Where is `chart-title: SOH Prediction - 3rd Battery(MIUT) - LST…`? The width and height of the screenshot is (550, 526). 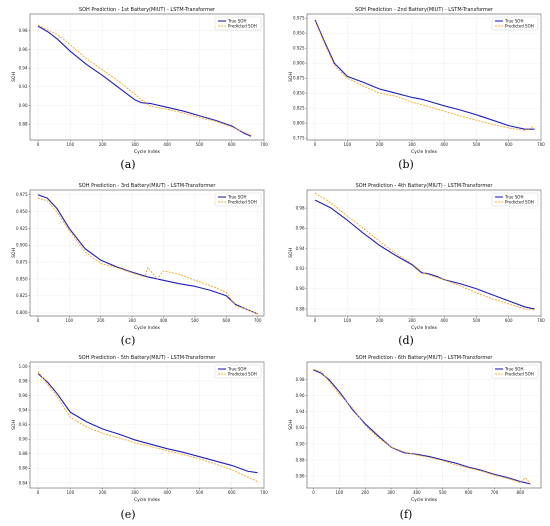
chart-title: SOH Prediction - 3rd Battery(MIUT) - LST… is located at coordinates (148, 186).